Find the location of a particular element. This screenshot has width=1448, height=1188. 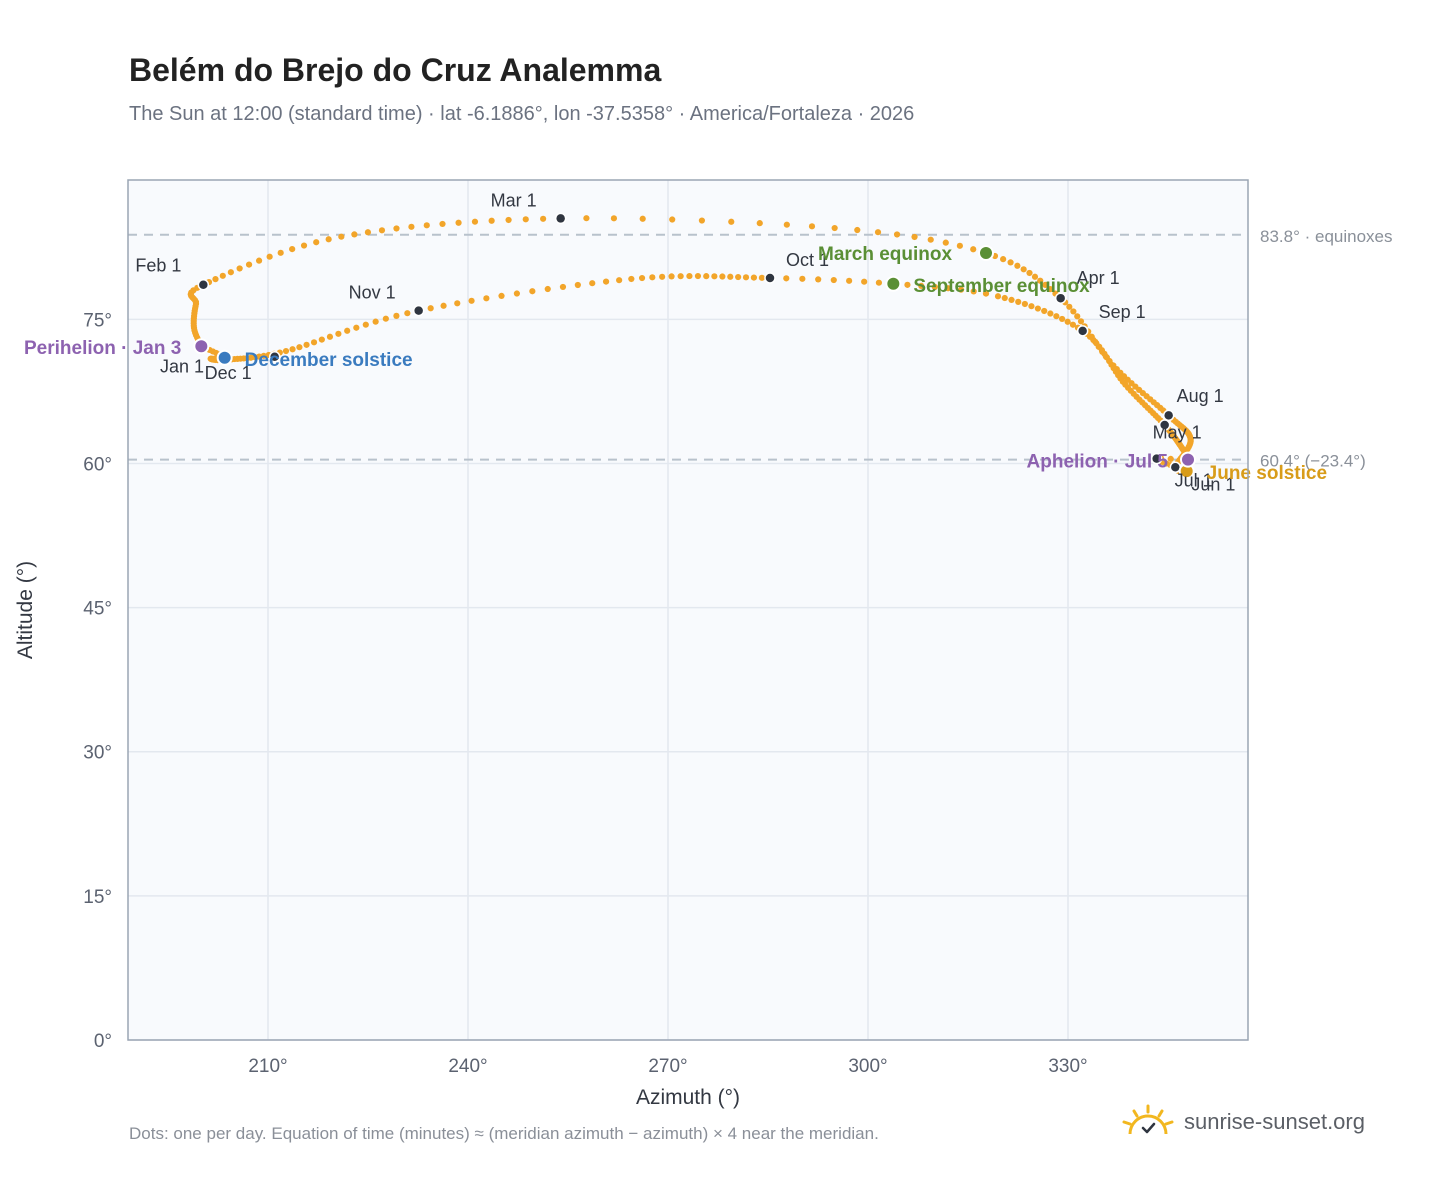

month-label: Aug 1 is located at coordinates (1200, 396).